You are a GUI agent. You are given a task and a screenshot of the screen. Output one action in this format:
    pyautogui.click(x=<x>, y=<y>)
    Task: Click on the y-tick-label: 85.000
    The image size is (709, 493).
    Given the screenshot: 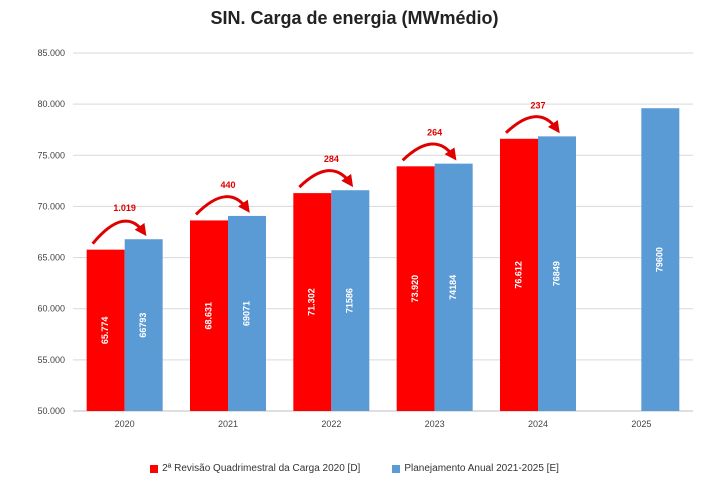 What is the action you would take?
    pyautogui.click(x=51, y=53)
    